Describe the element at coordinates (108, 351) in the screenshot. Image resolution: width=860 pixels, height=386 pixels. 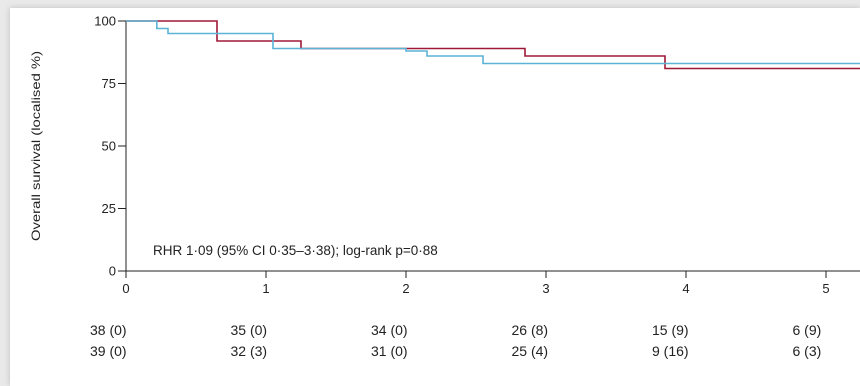
I see `risk-table-cell: 39 (0)` at that location.